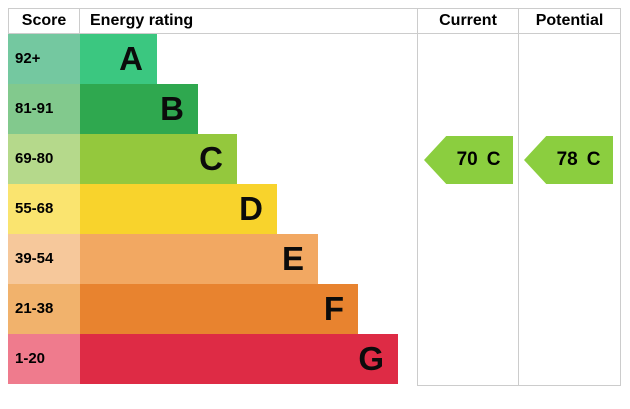 The height and width of the screenshot is (409, 630). I want to click on current-header: Current, so click(468, 21).